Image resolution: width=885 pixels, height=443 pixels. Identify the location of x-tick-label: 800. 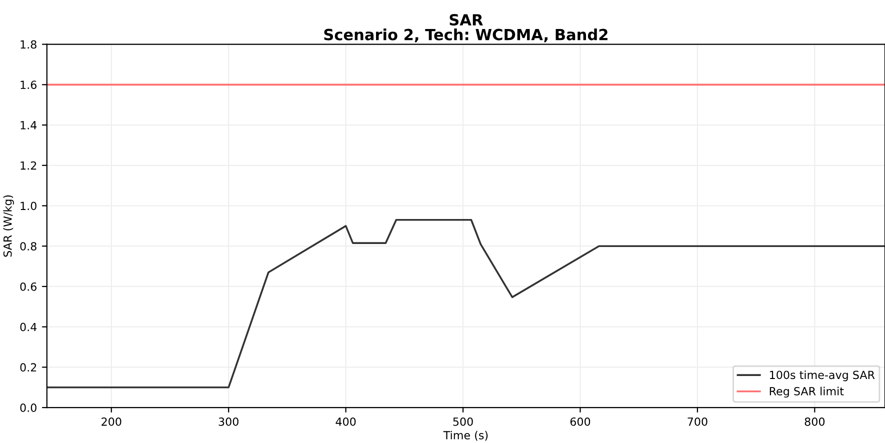
(814, 421).